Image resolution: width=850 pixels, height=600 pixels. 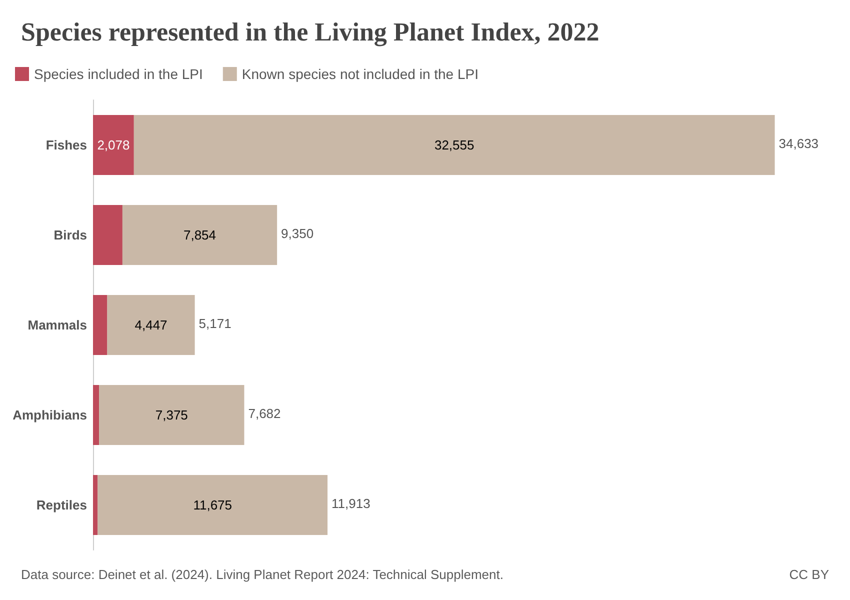 I want to click on data-label: 4,447, so click(x=151, y=325).